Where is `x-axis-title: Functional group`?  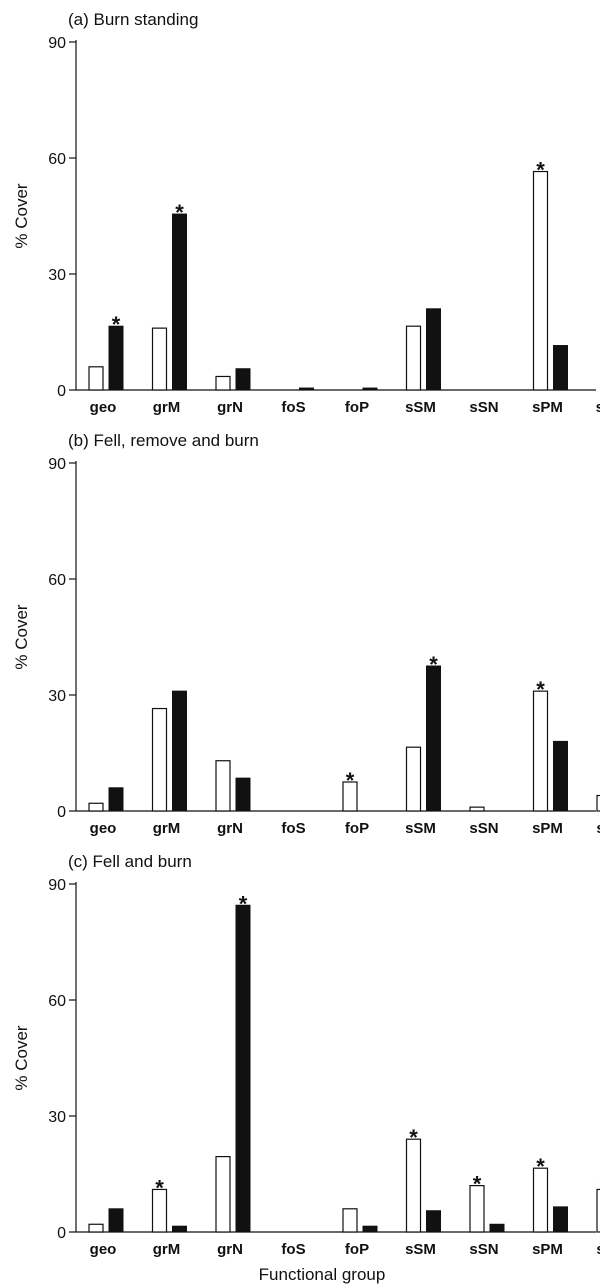 x-axis-title: Functional group is located at coordinates (322, 1274).